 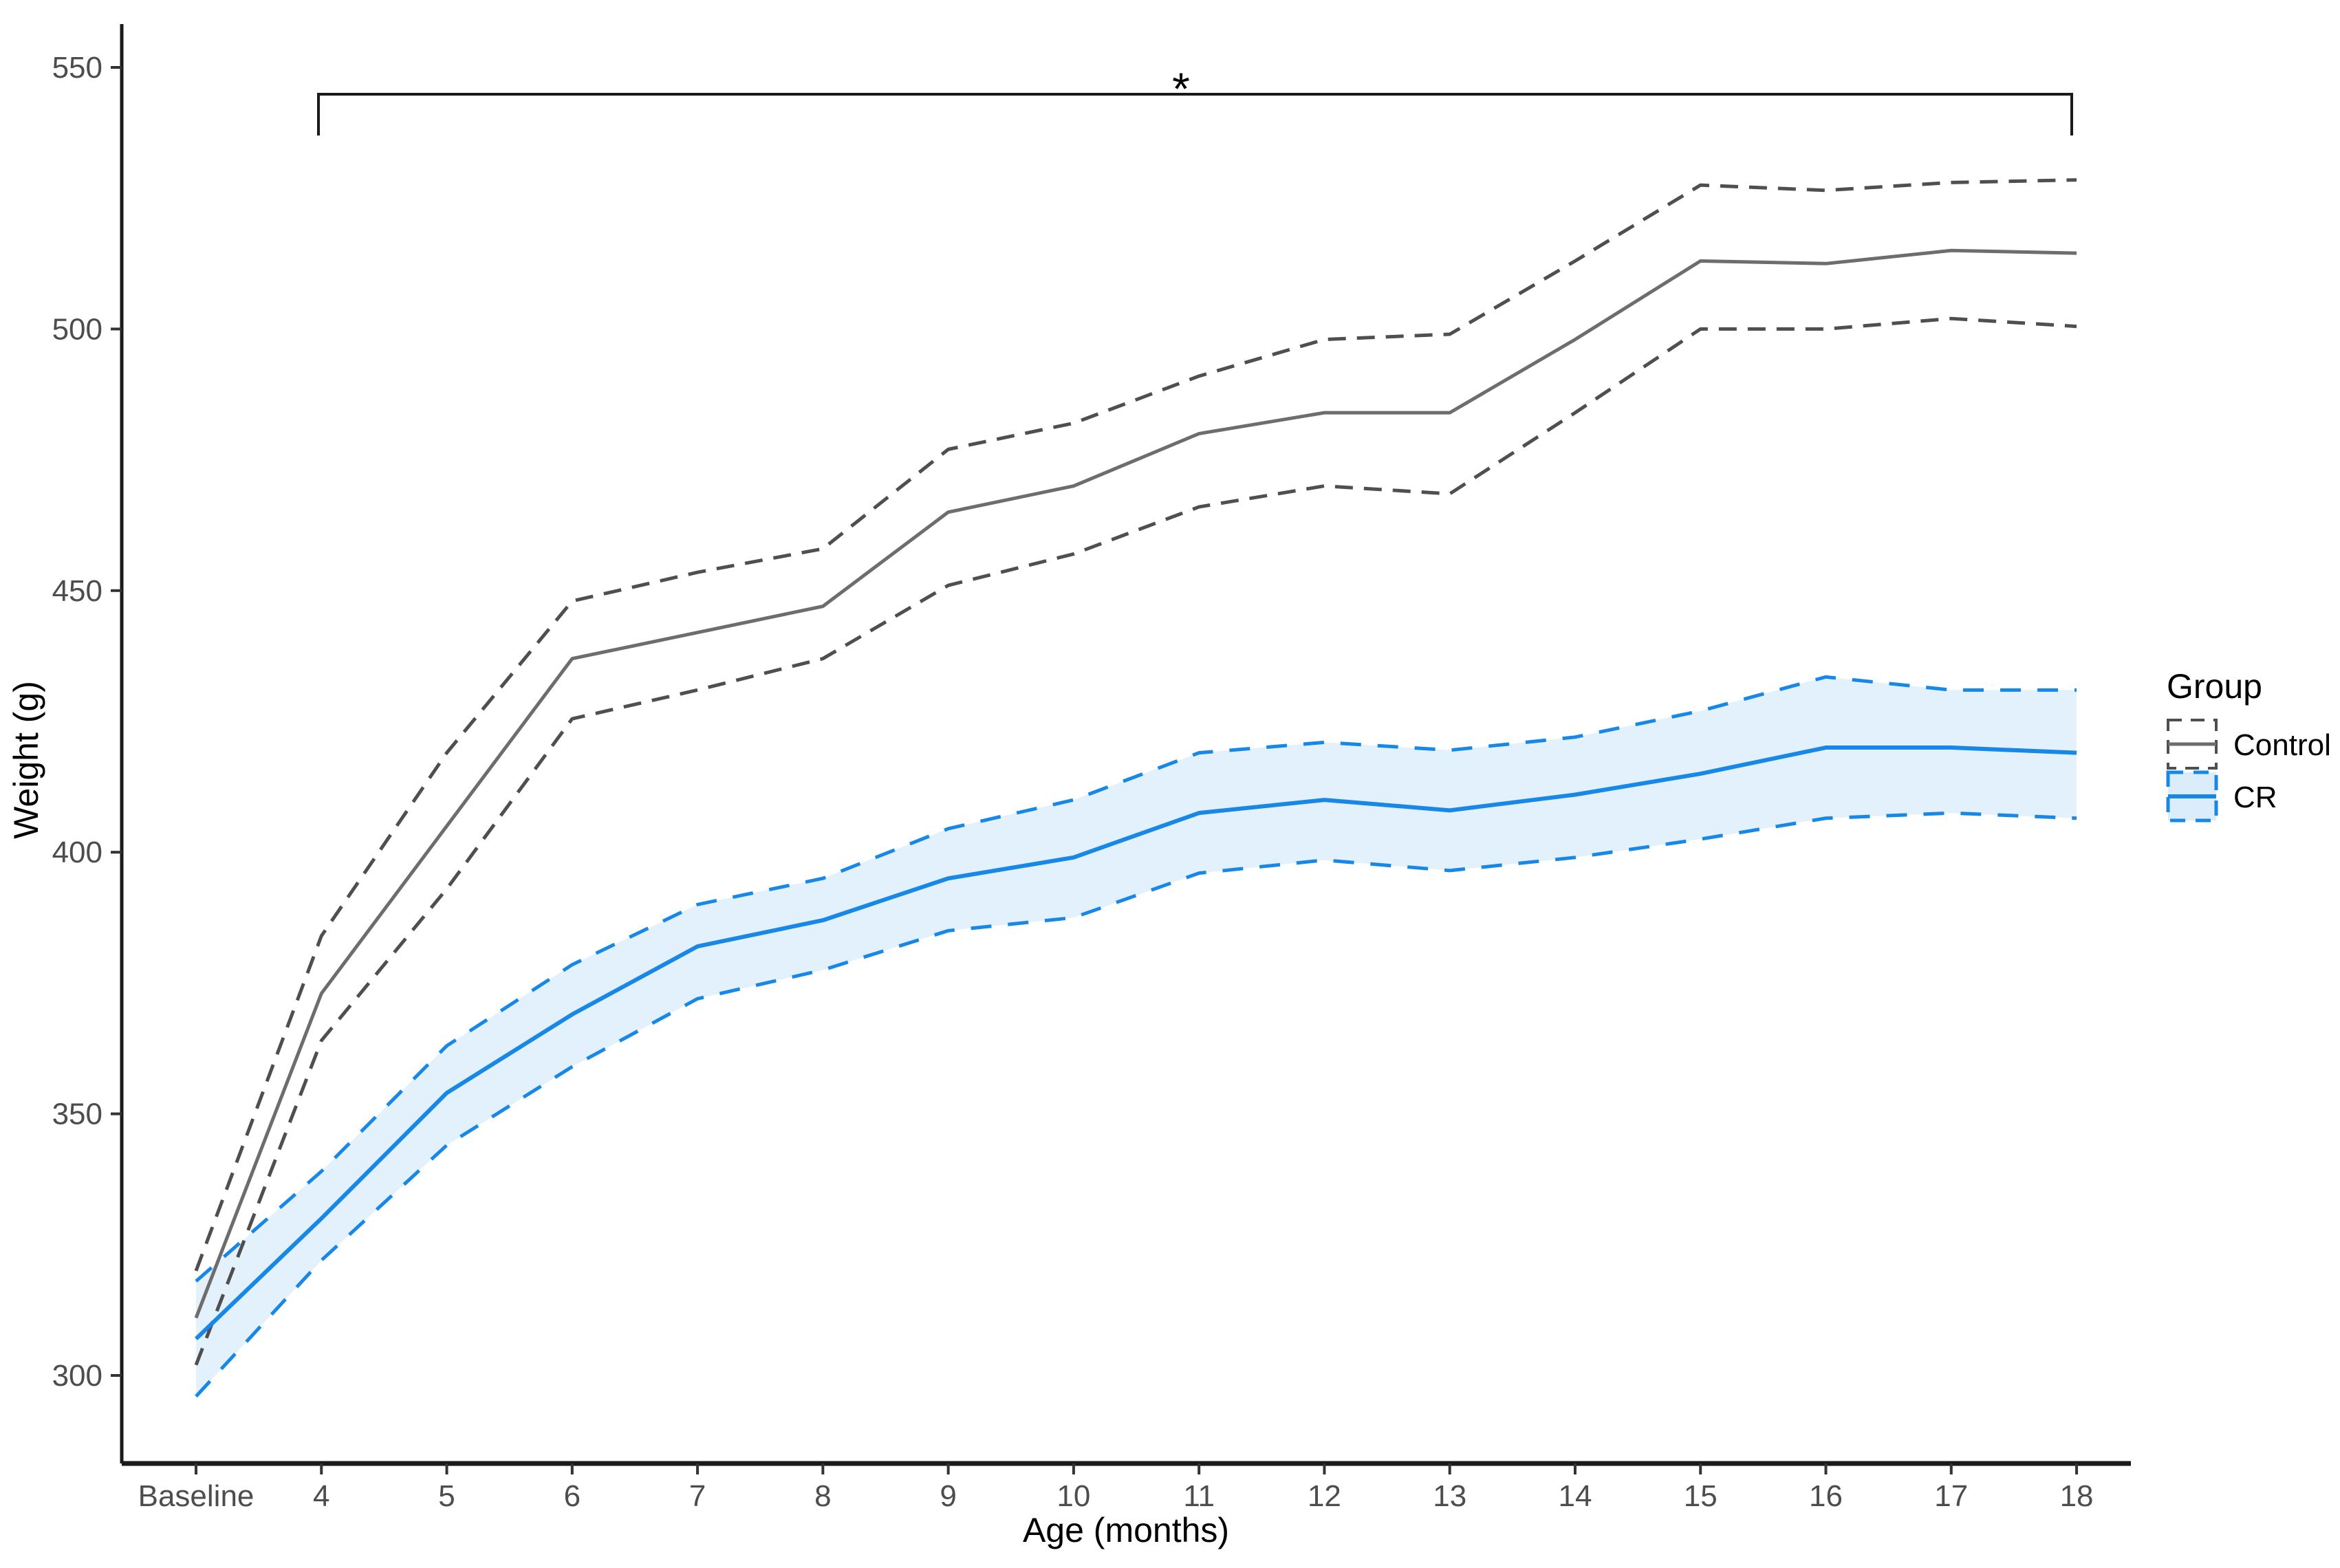 What do you see at coordinates (1951, 1496) in the screenshot?
I see `x-tick-label: 17` at bounding box center [1951, 1496].